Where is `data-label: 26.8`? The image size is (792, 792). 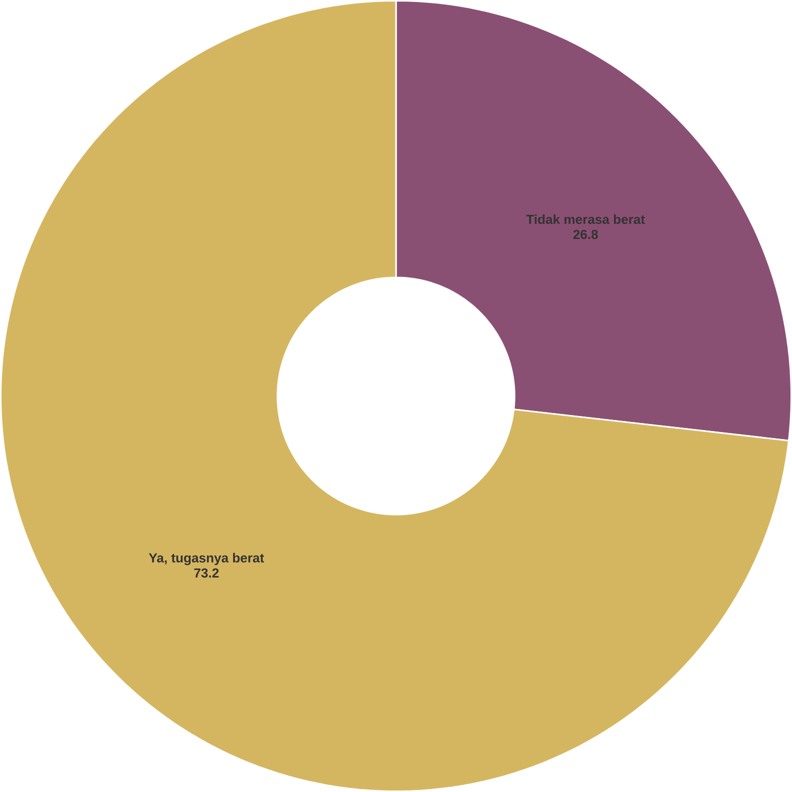
data-label: 26.8 is located at coordinates (585, 235).